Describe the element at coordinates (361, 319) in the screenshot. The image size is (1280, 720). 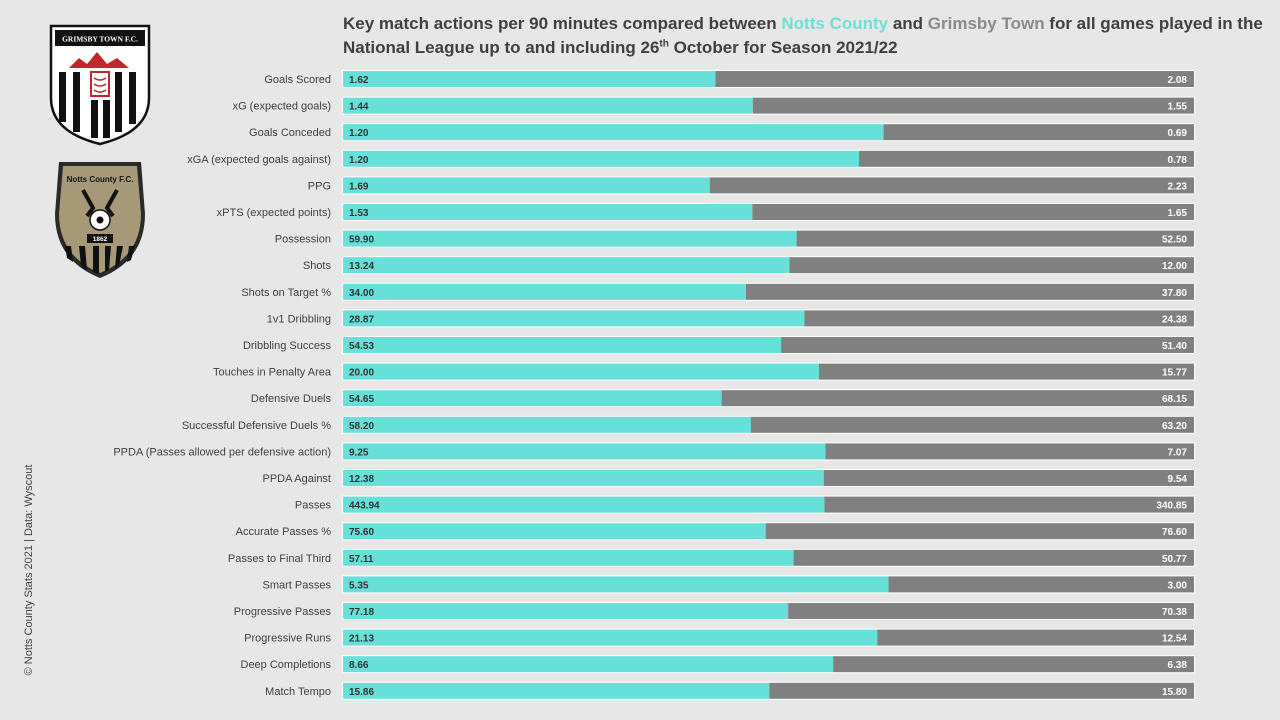
I see `value-label-notts: 28.87` at that location.